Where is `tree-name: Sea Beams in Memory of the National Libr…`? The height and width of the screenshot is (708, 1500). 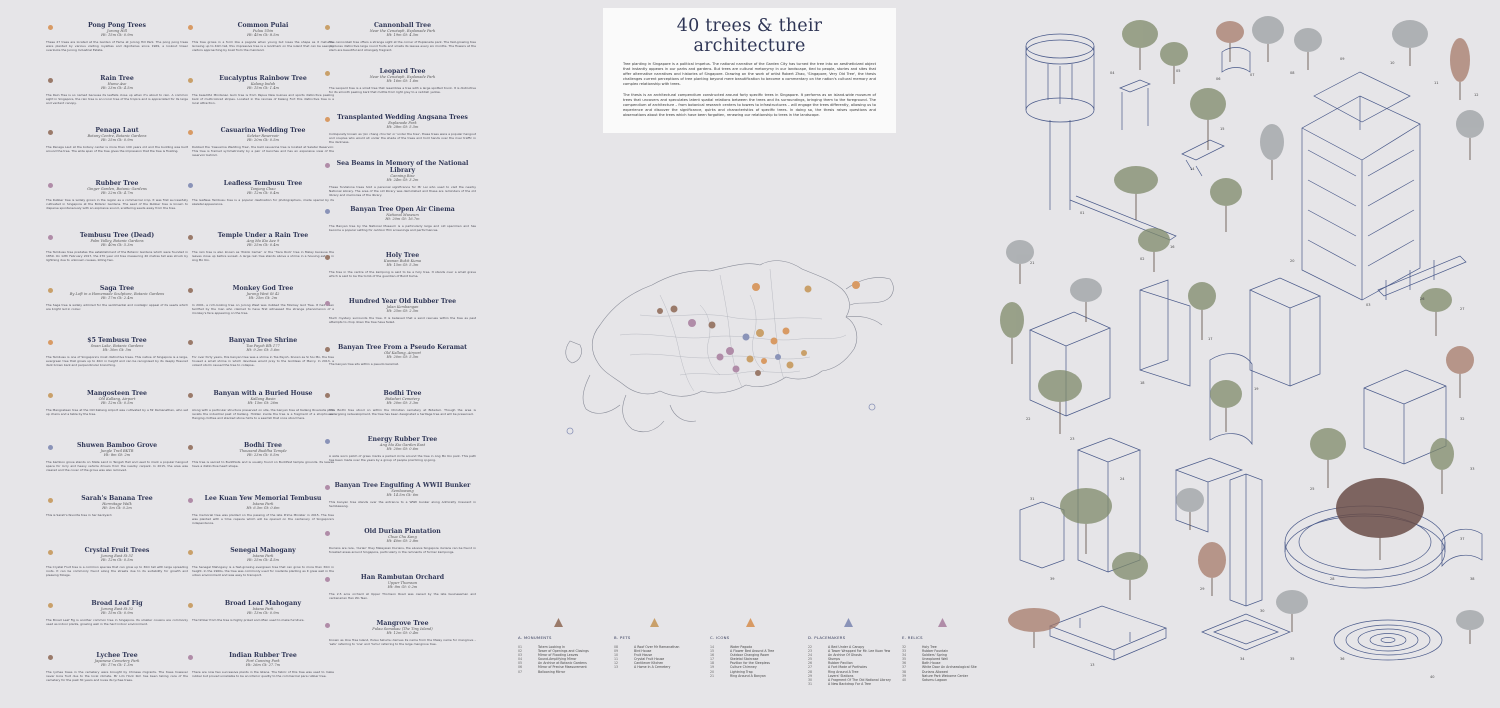
tree-name: Sea Beams in Memory of the National Libr… is located at coordinates (402, 167).